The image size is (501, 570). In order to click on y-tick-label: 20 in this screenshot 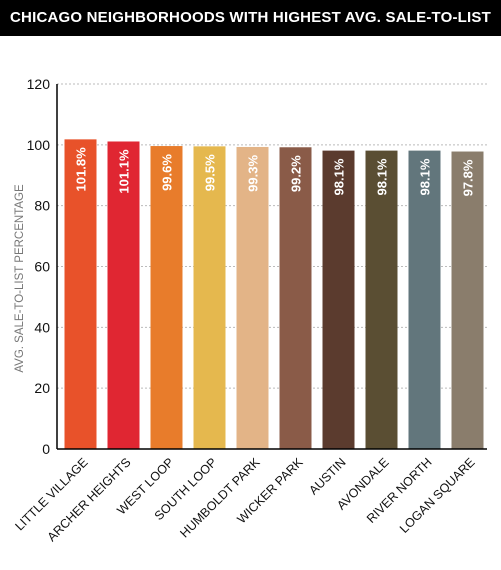, I will do `click(42, 388)`.